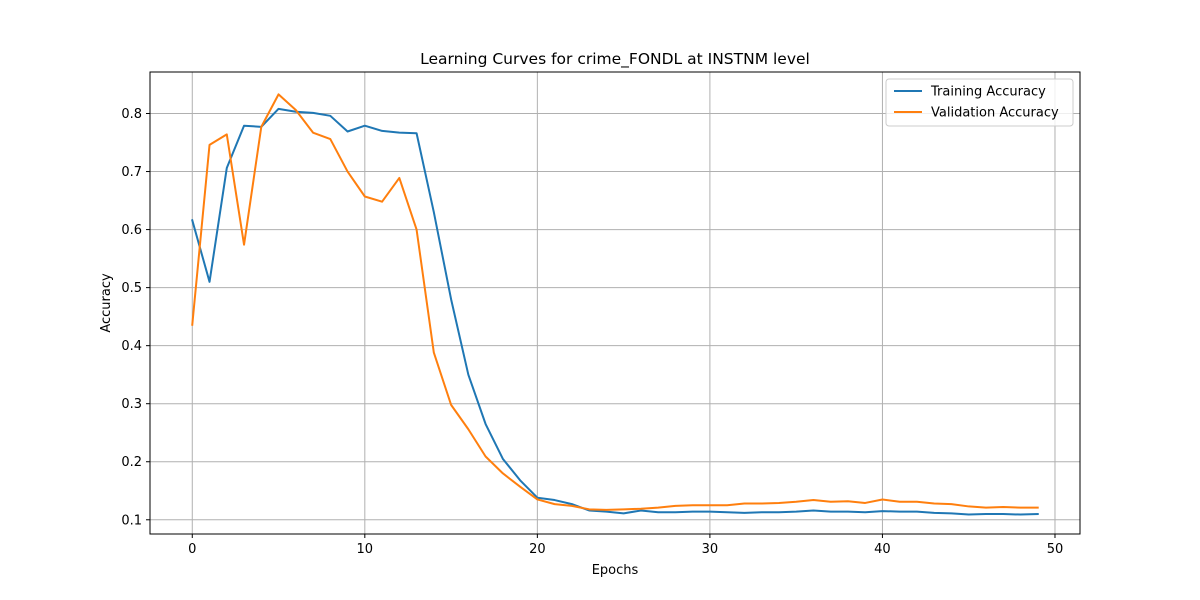 This screenshot has height=600, width=1200. Describe the element at coordinates (192, 549) in the screenshot. I see `x-tick-label: 0` at that location.